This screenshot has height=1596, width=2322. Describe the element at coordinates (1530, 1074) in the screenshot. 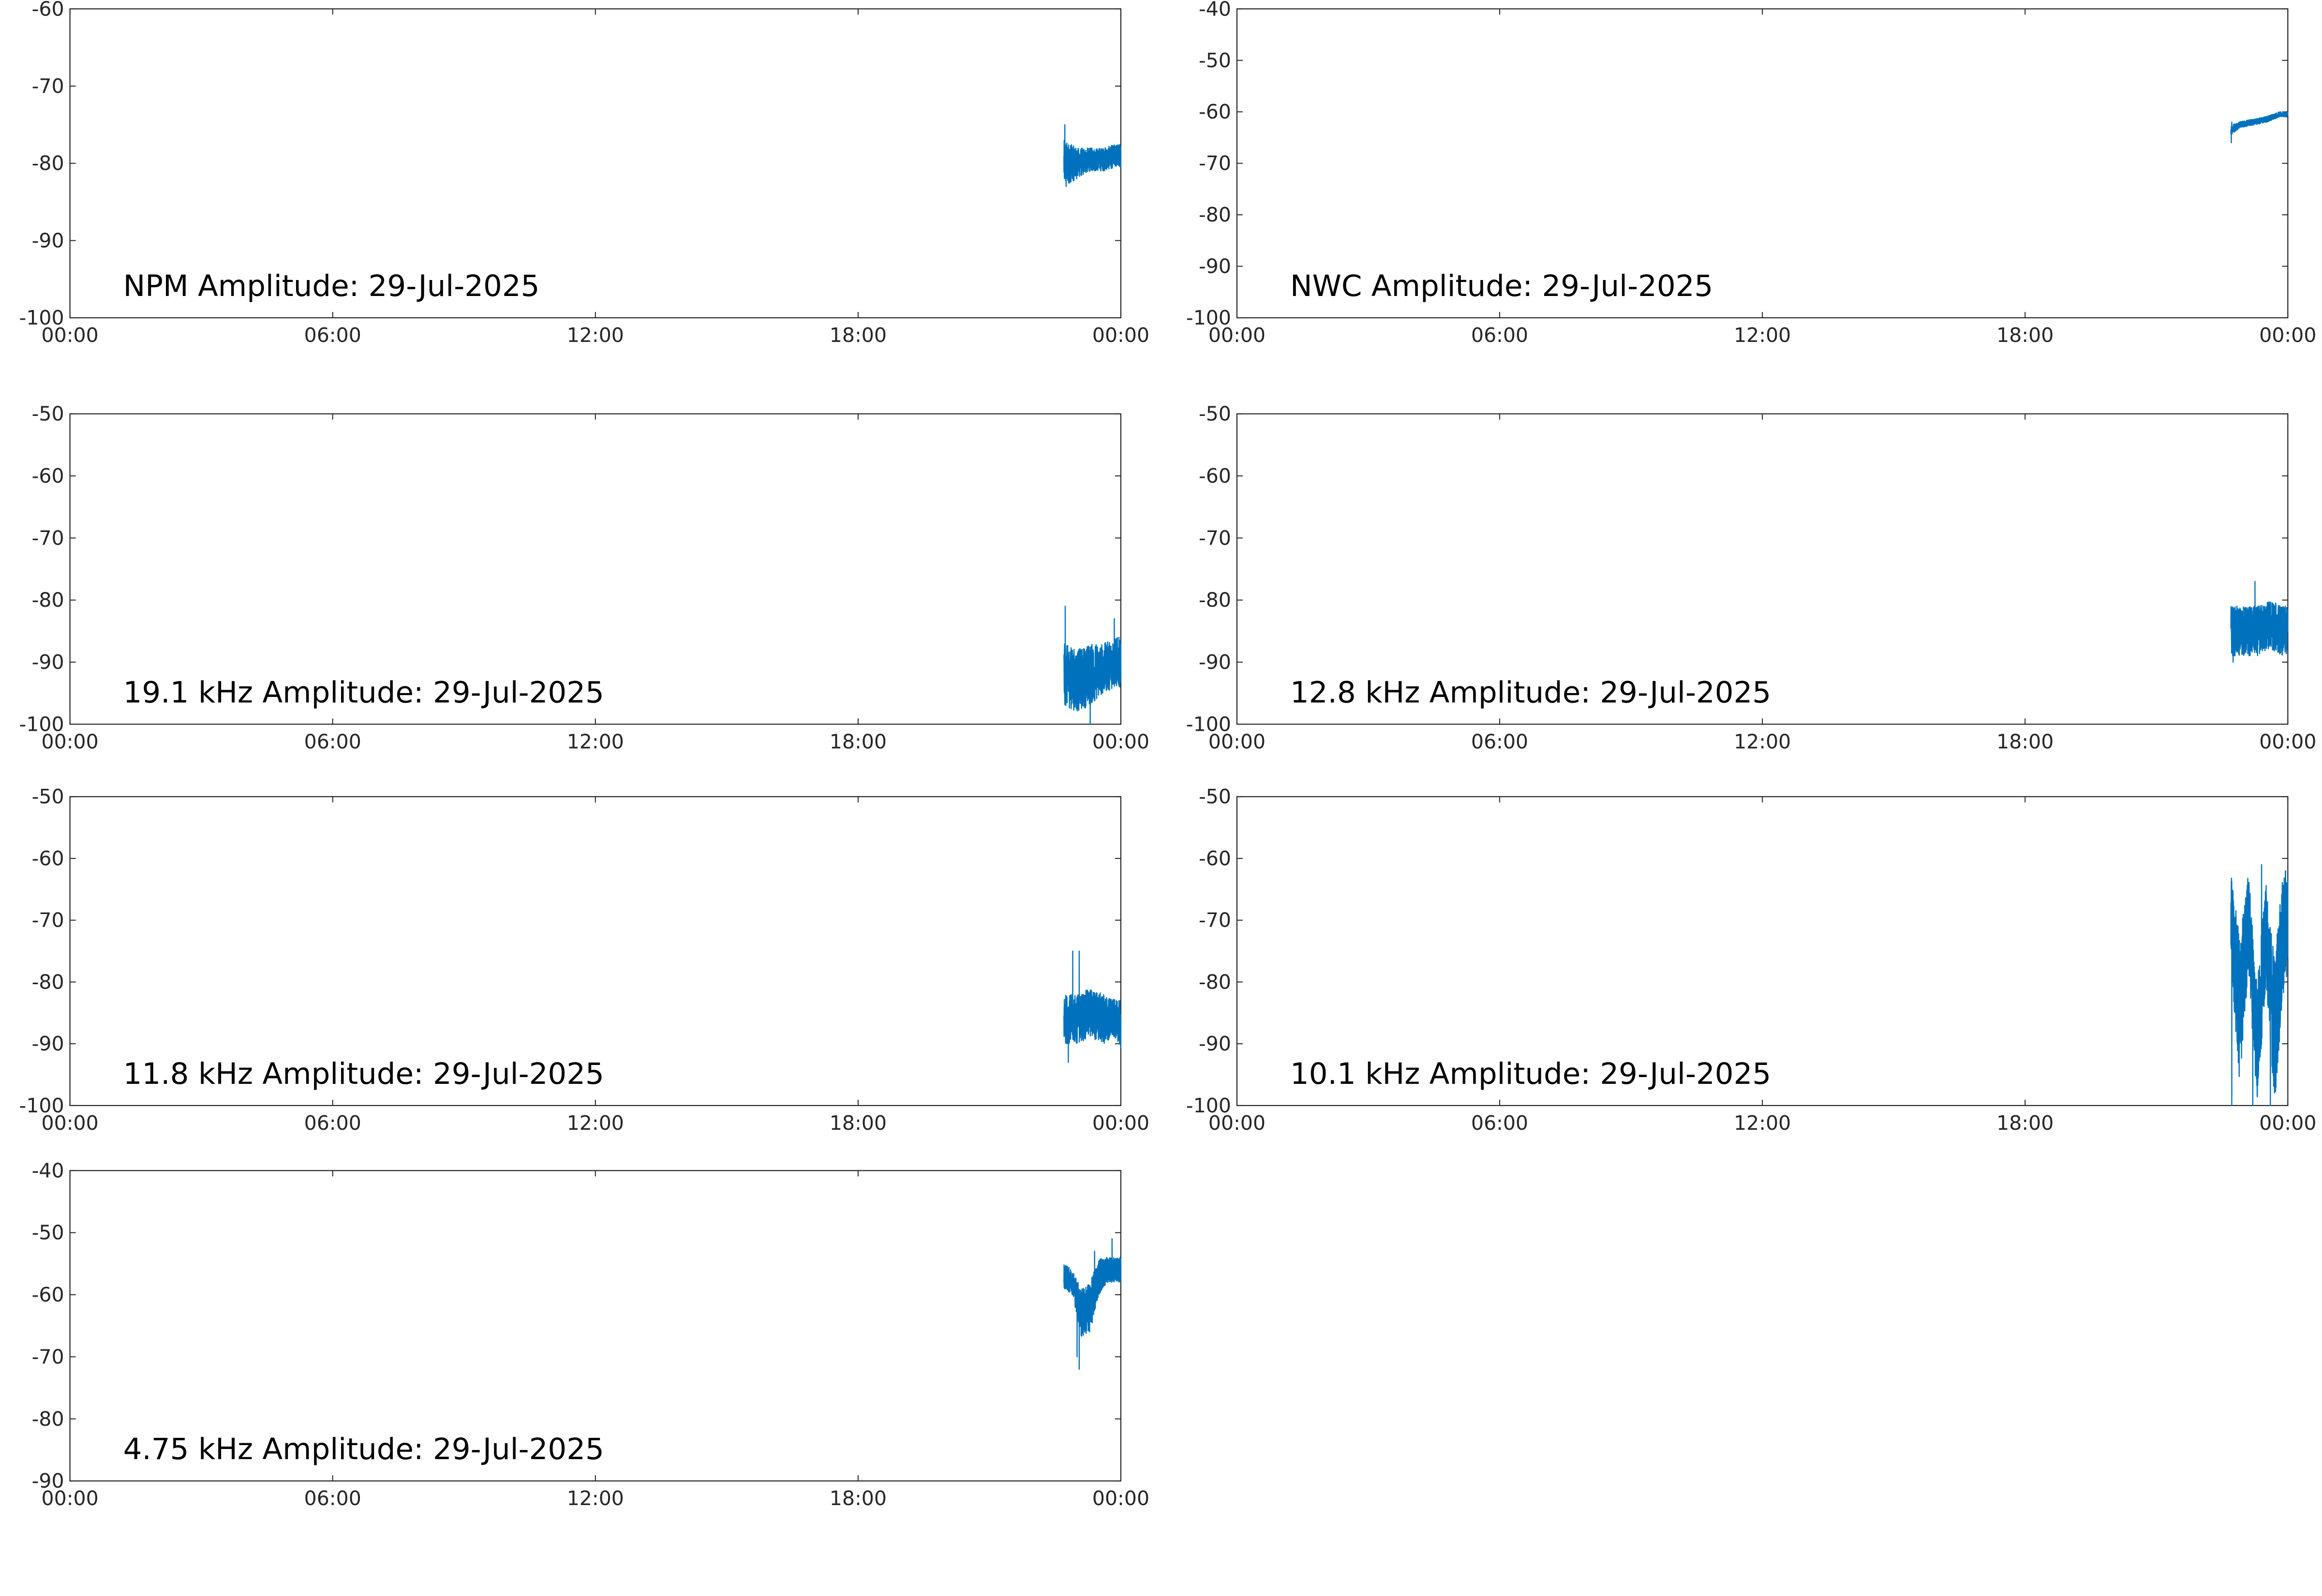

I see `chart-title: 10.1 kHz Amplitude: 29-Jul-2025` at that location.